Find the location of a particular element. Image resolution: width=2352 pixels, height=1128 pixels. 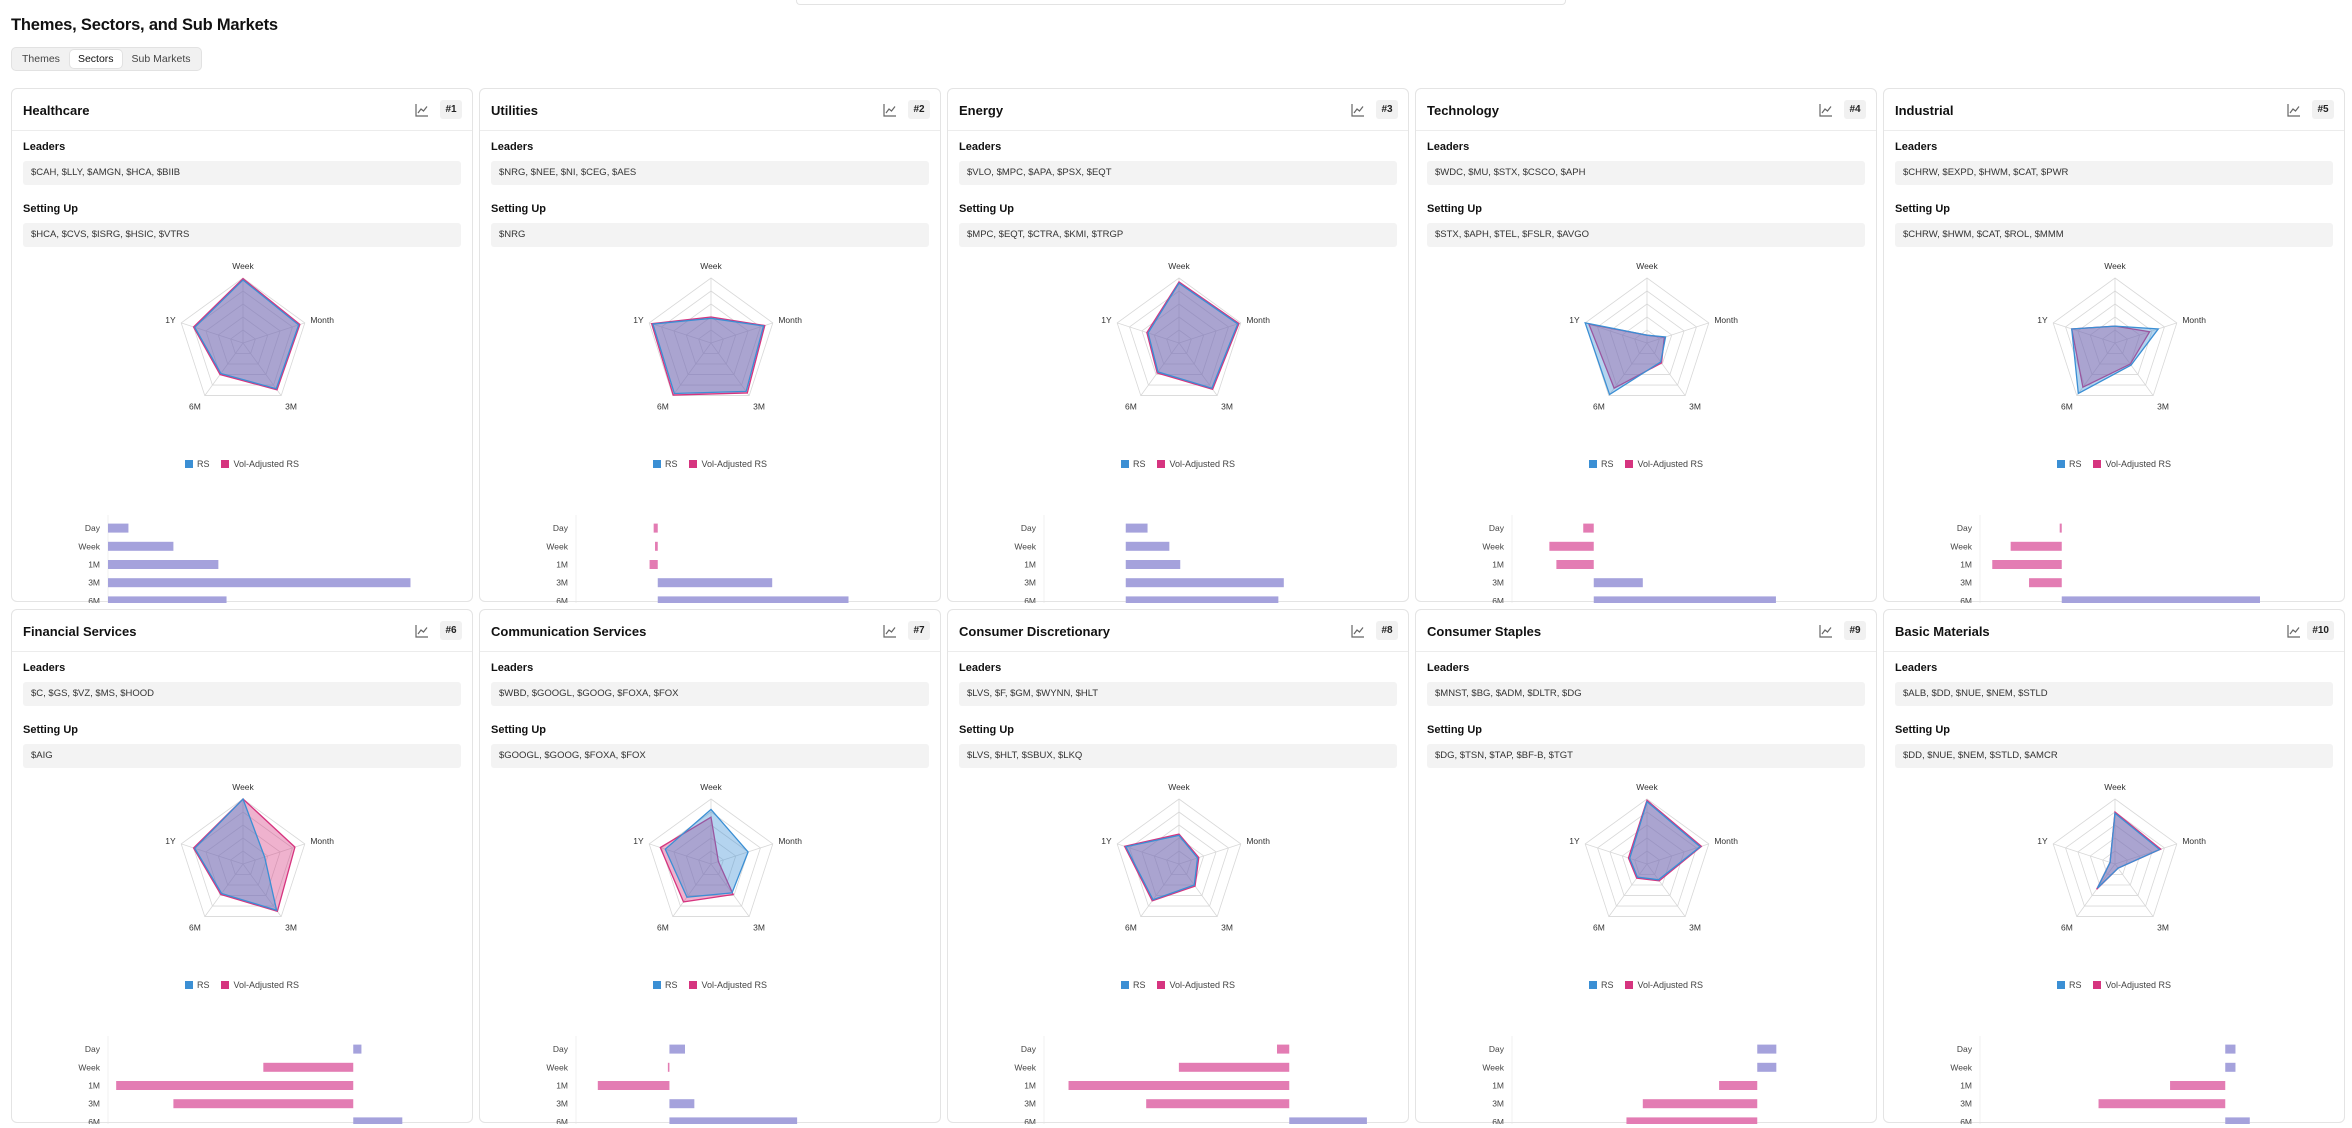

performance-bar-chart: -12.0%-8.0%-4.0%0.0%4.0%DayWeek1M3M6M1Y is located at coordinates (2100, 1080).